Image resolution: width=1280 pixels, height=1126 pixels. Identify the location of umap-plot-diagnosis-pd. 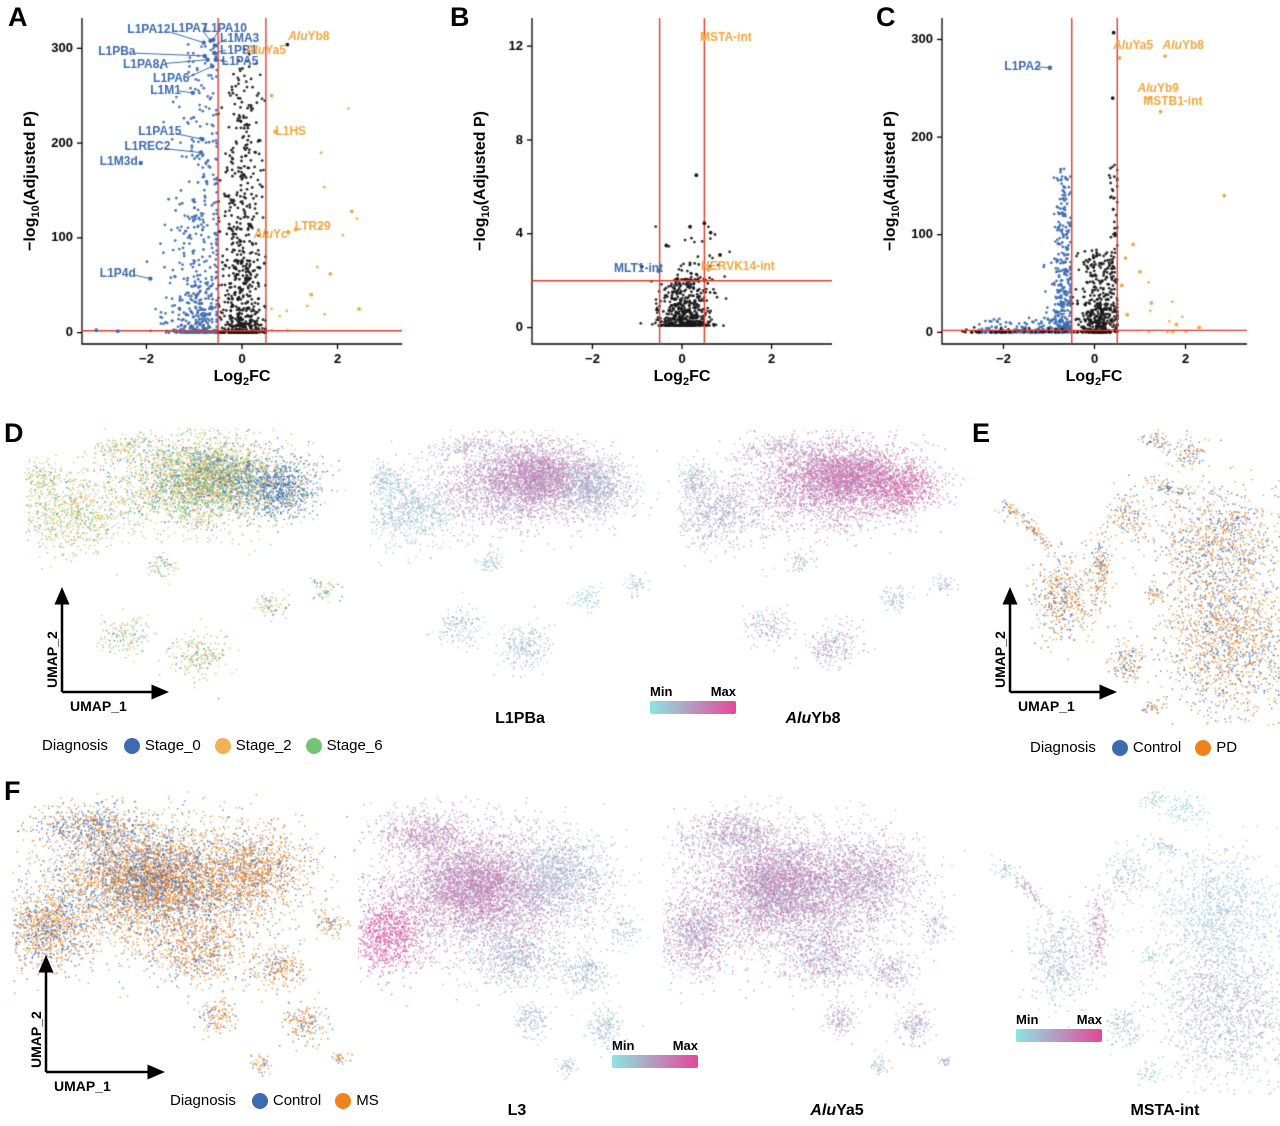
(1135, 578).